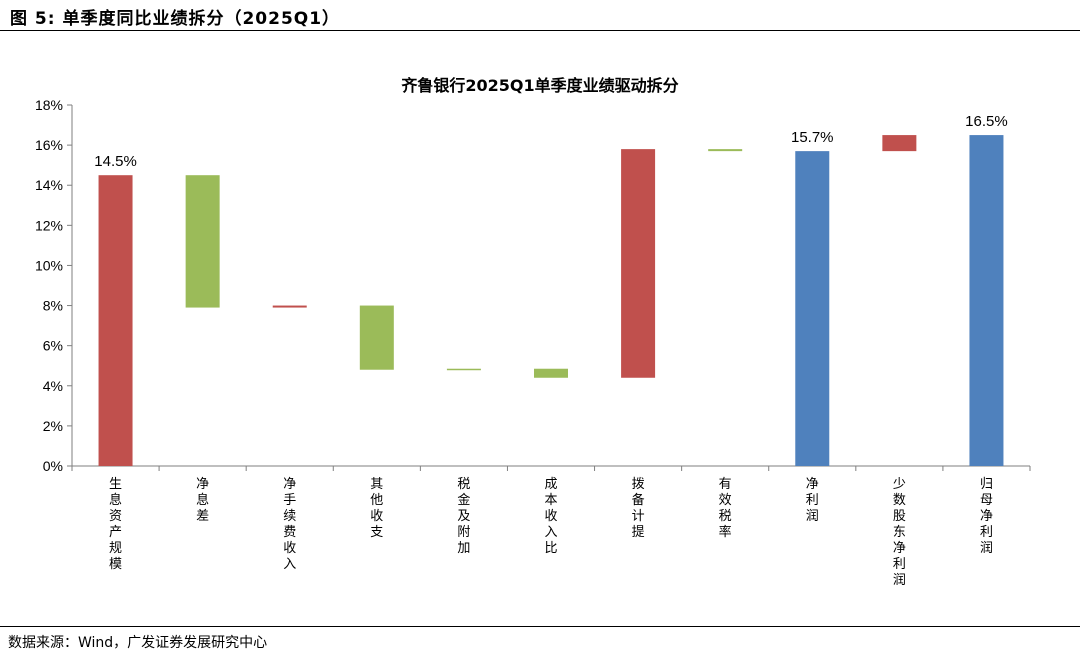 This screenshot has width=1080, height=654. I want to click on y-tick-label: 4%, so click(53, 386).